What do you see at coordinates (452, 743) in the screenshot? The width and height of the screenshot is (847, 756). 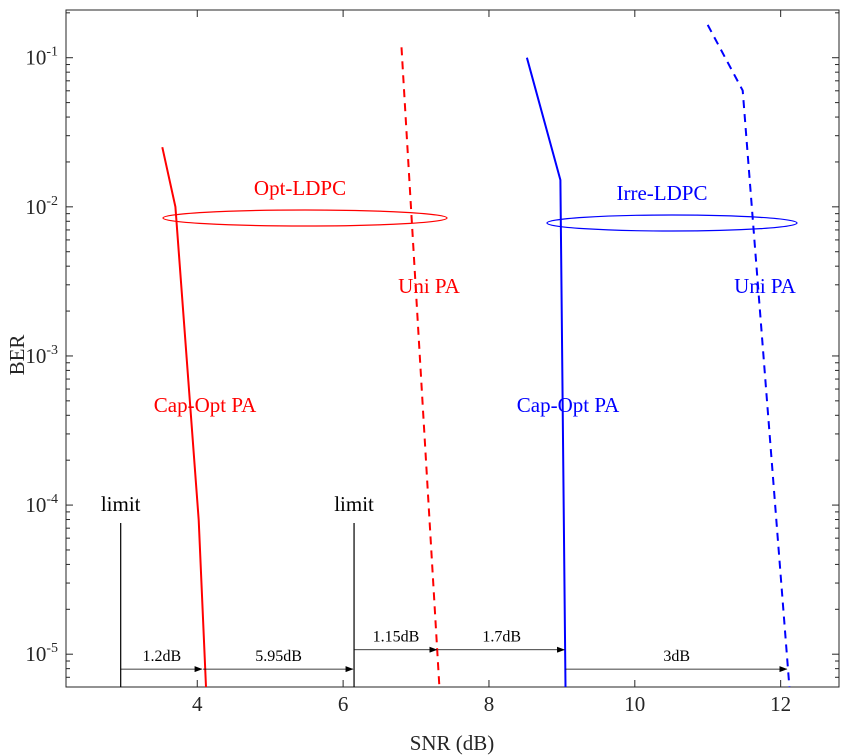 I see `x-axis-label: SNR (dB)` at bounding box center [452, 743].